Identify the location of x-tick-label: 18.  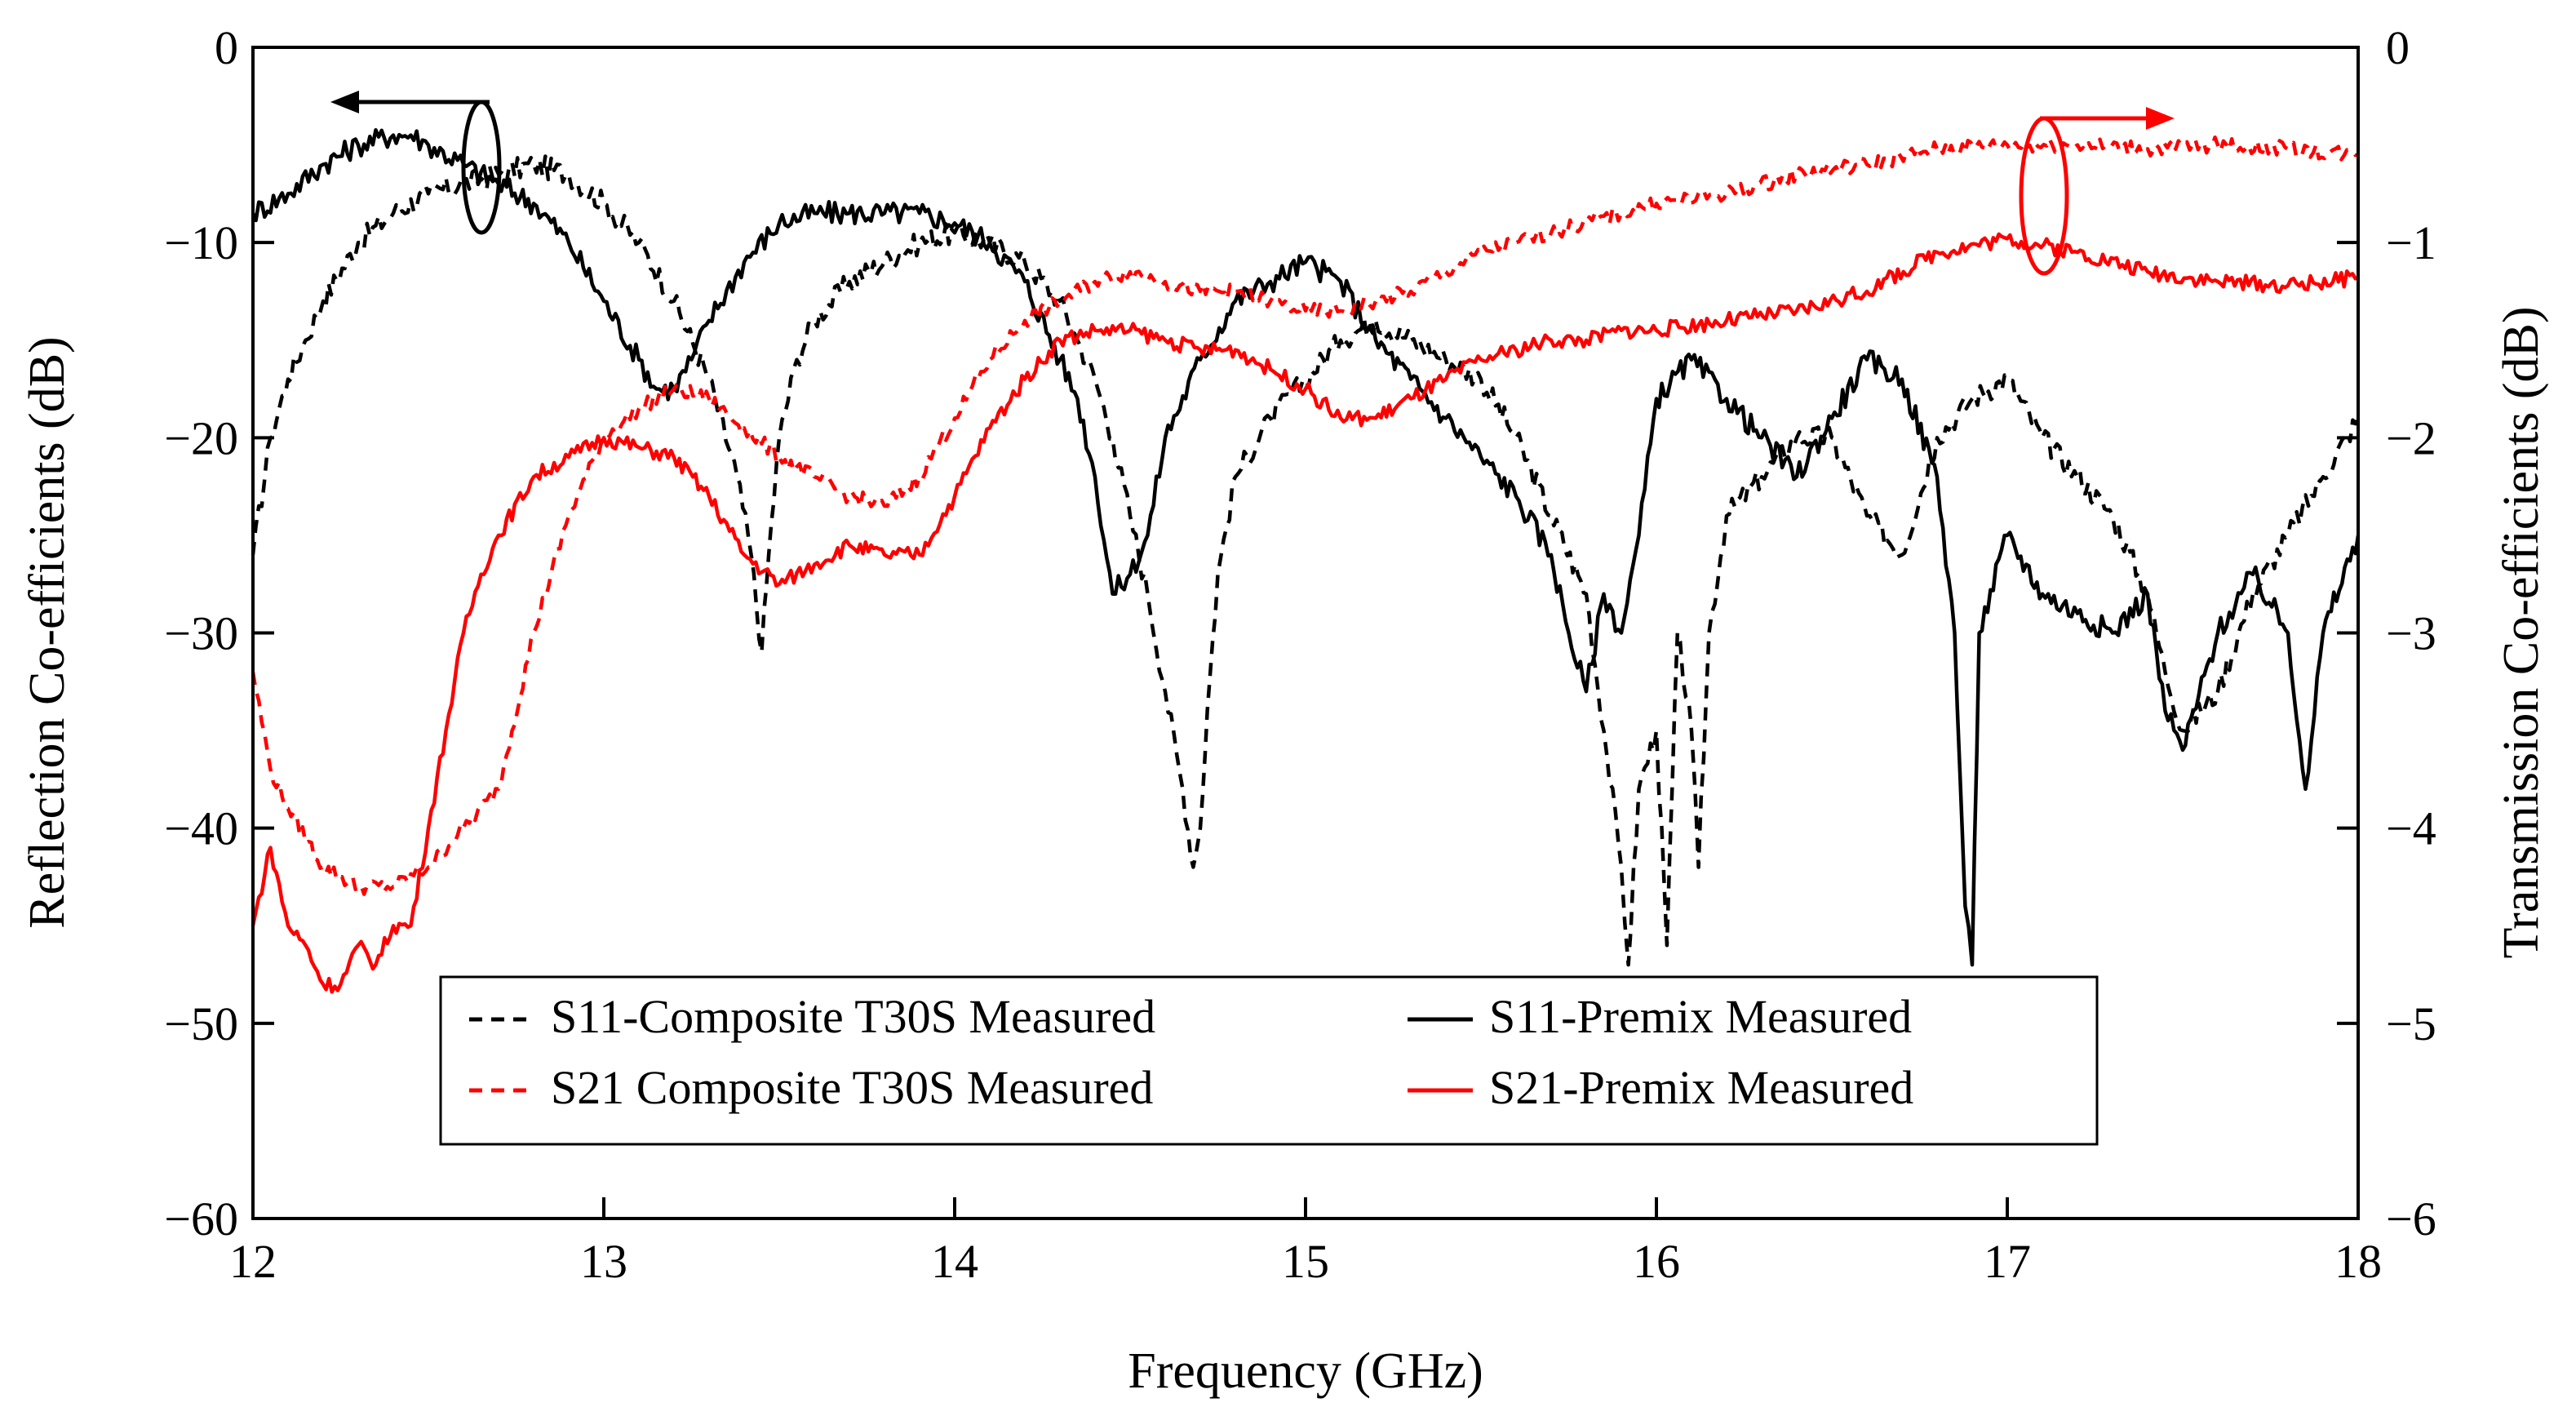
(2358, 1261).